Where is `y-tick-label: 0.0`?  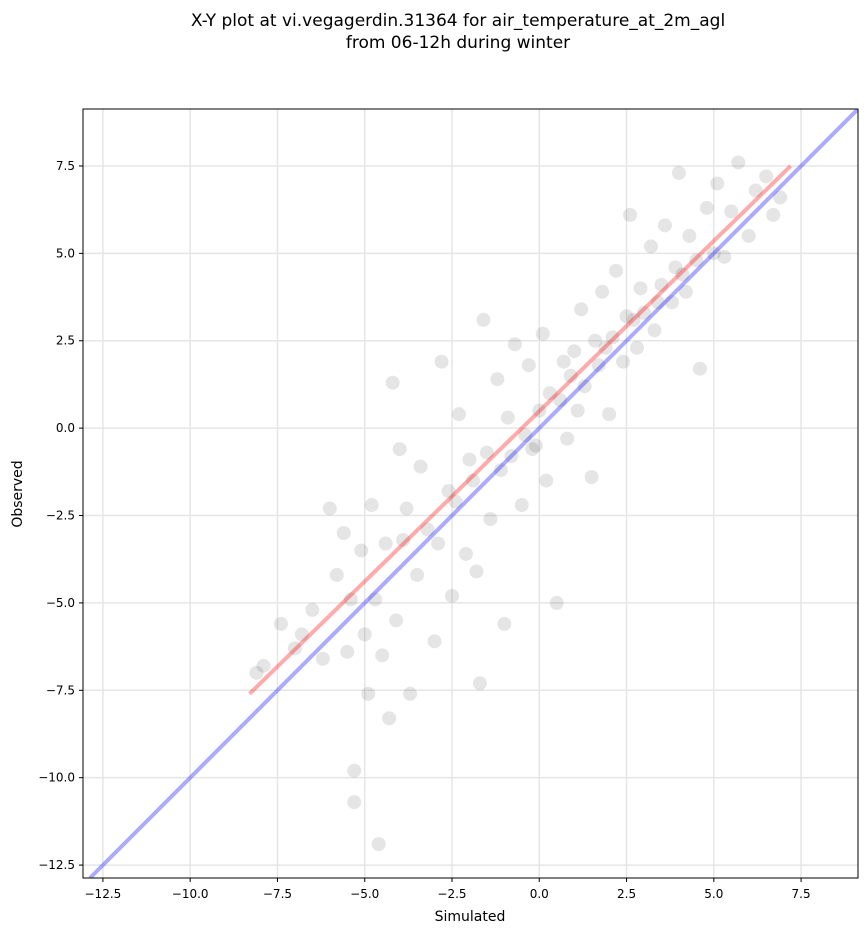 y-tick-label: 0.0 is located at coordinates (65, 428).